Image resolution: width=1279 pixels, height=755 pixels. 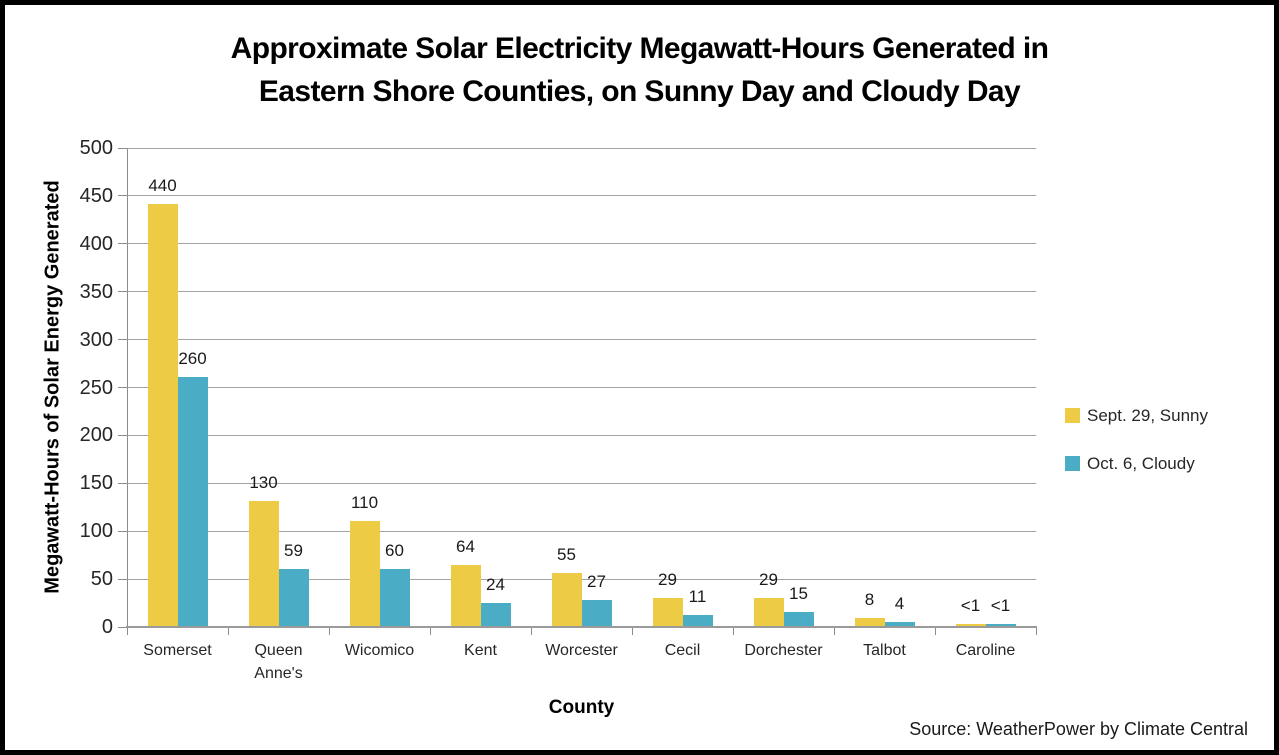 What do you see at coordinates (1078, 729) in the screenshot?
I see `source-note: Source: WeatherPower by Climate Central` at bounding box center [1078, 729].